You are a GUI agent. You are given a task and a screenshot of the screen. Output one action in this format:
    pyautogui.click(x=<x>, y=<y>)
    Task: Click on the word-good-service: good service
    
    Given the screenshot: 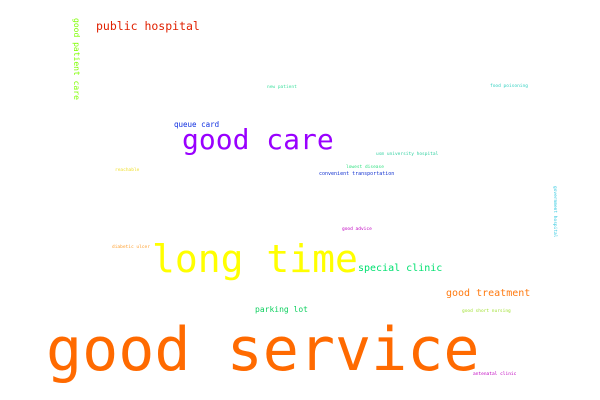 What is the action you would take?
    pyautogui.click(x=263, y=350)
    